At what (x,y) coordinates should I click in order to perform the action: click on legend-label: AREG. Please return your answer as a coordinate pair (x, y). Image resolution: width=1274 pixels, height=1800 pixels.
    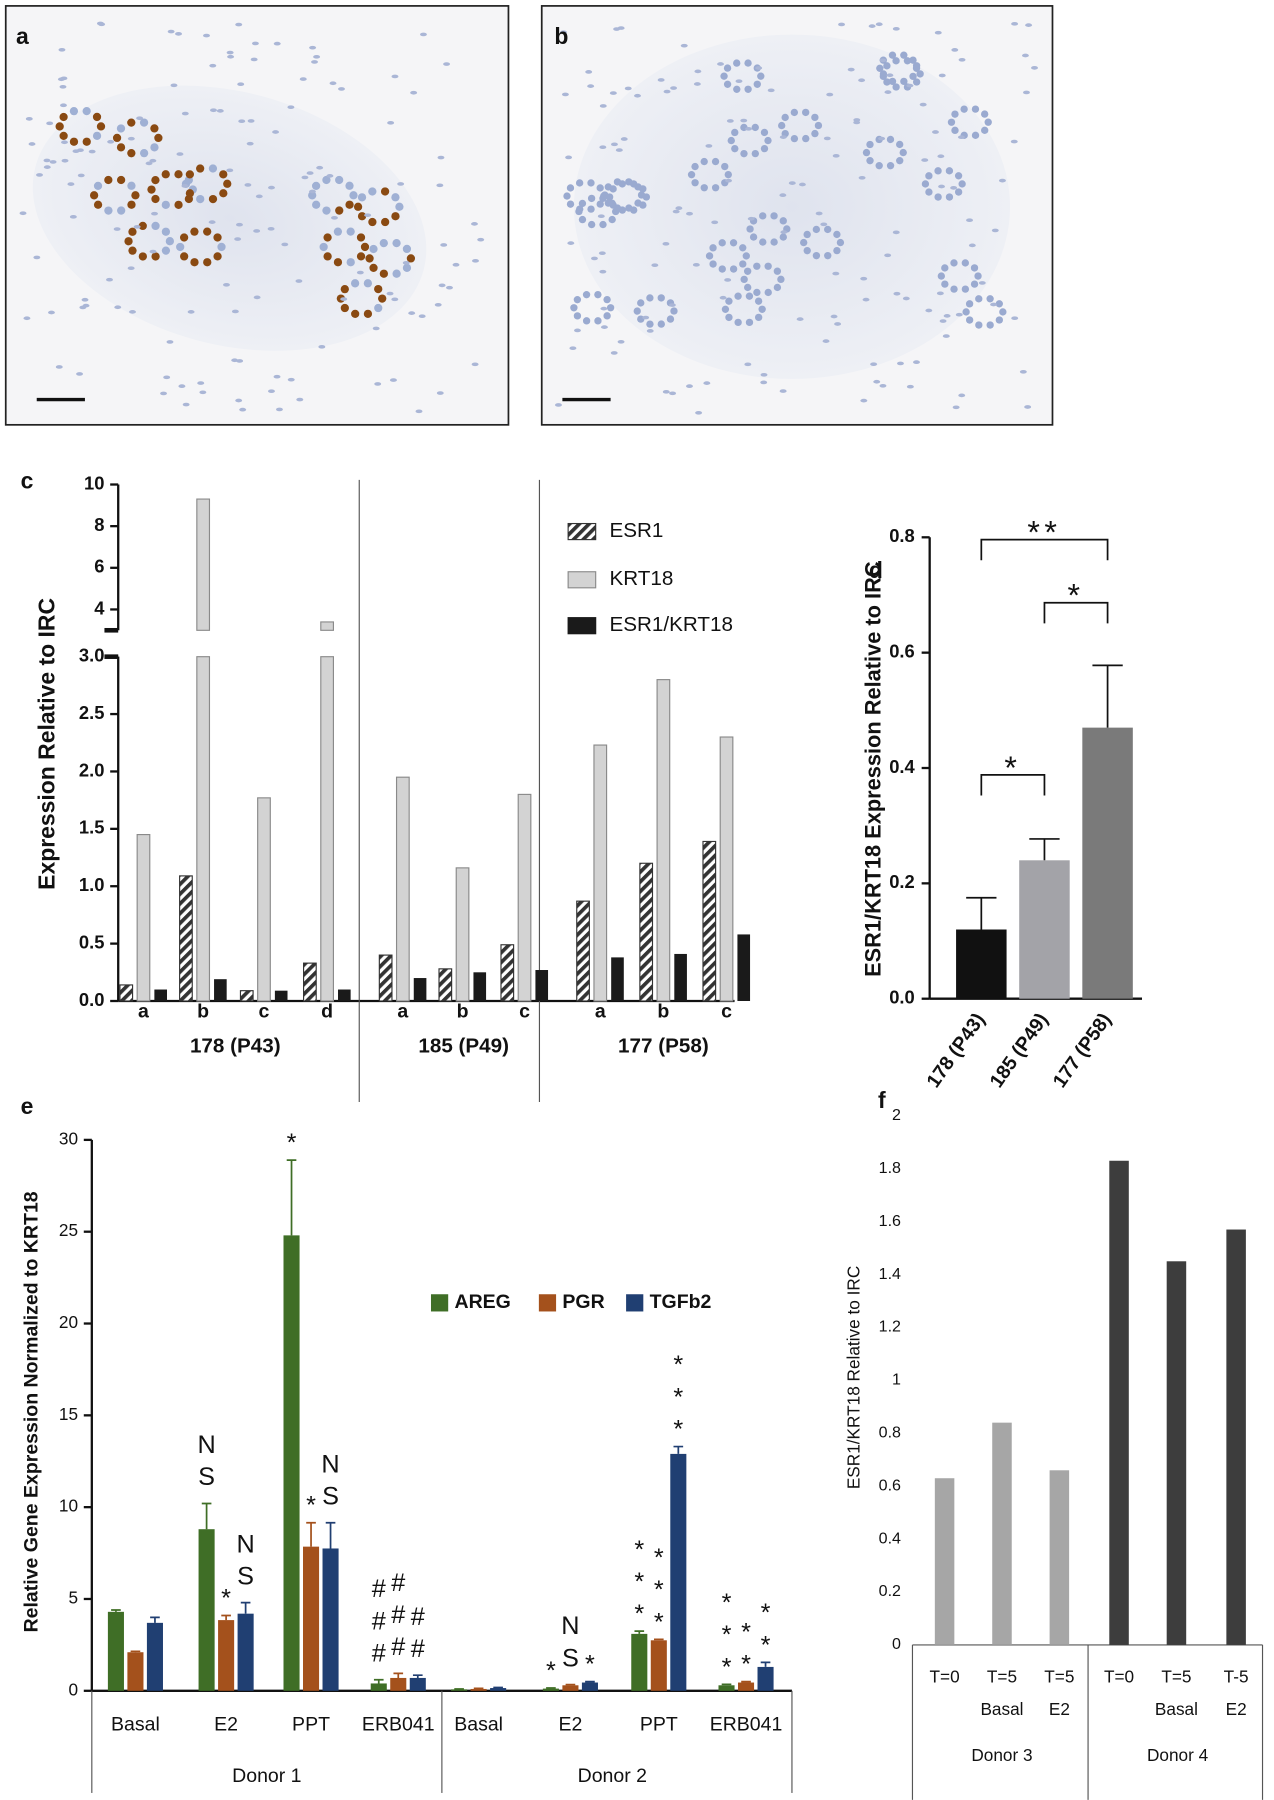
    Looking at the image, I should click on (483, 1302).